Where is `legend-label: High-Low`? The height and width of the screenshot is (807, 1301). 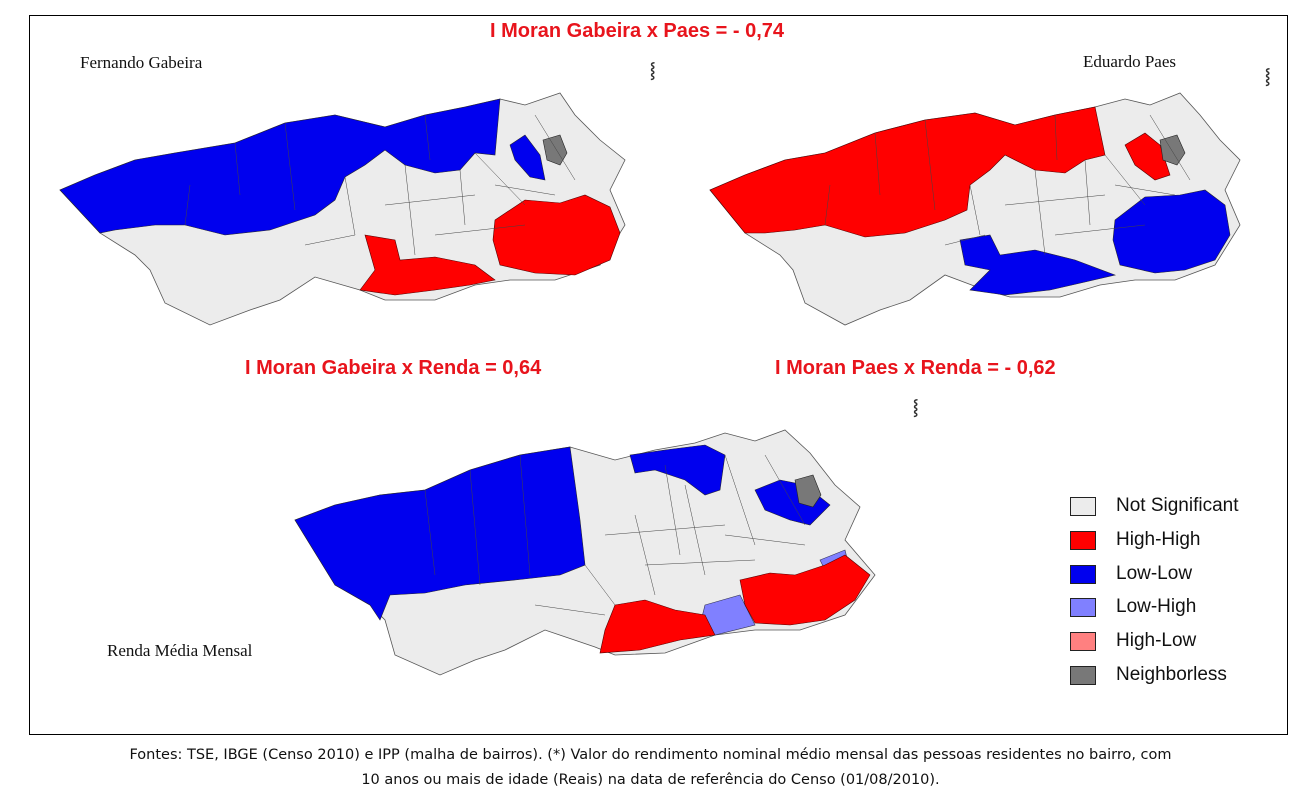
legend-label: High-Low is located at coordinates (1156, 640).